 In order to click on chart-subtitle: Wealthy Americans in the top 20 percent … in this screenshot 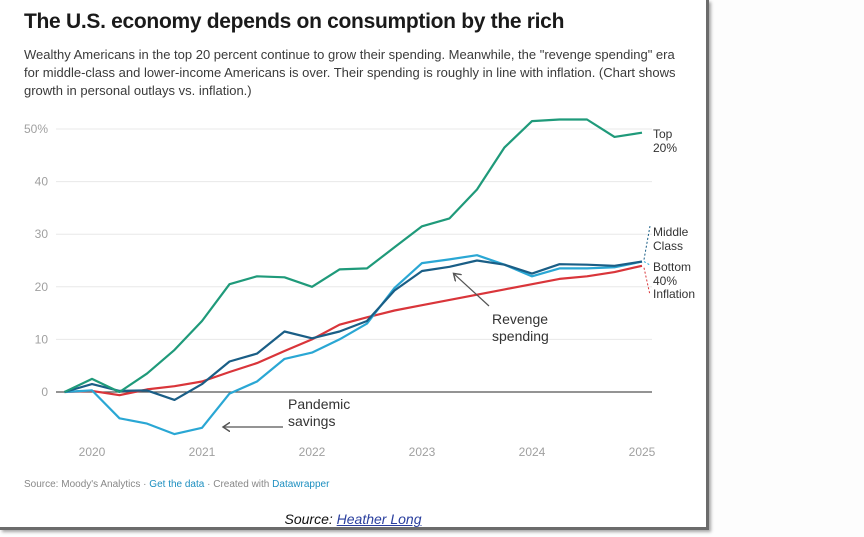, I will do `click(350, 72)`.